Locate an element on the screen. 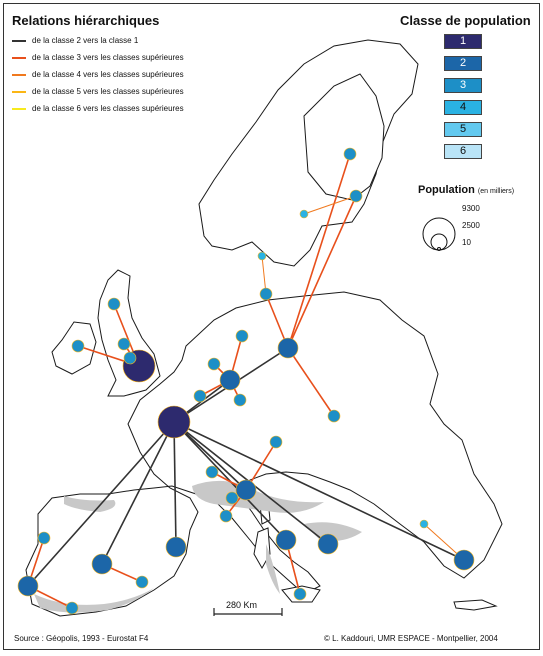 The height and width of the screenshot is (656, 543). population-circle-title: Population (en milliers) is located at coordinates (466, 190).